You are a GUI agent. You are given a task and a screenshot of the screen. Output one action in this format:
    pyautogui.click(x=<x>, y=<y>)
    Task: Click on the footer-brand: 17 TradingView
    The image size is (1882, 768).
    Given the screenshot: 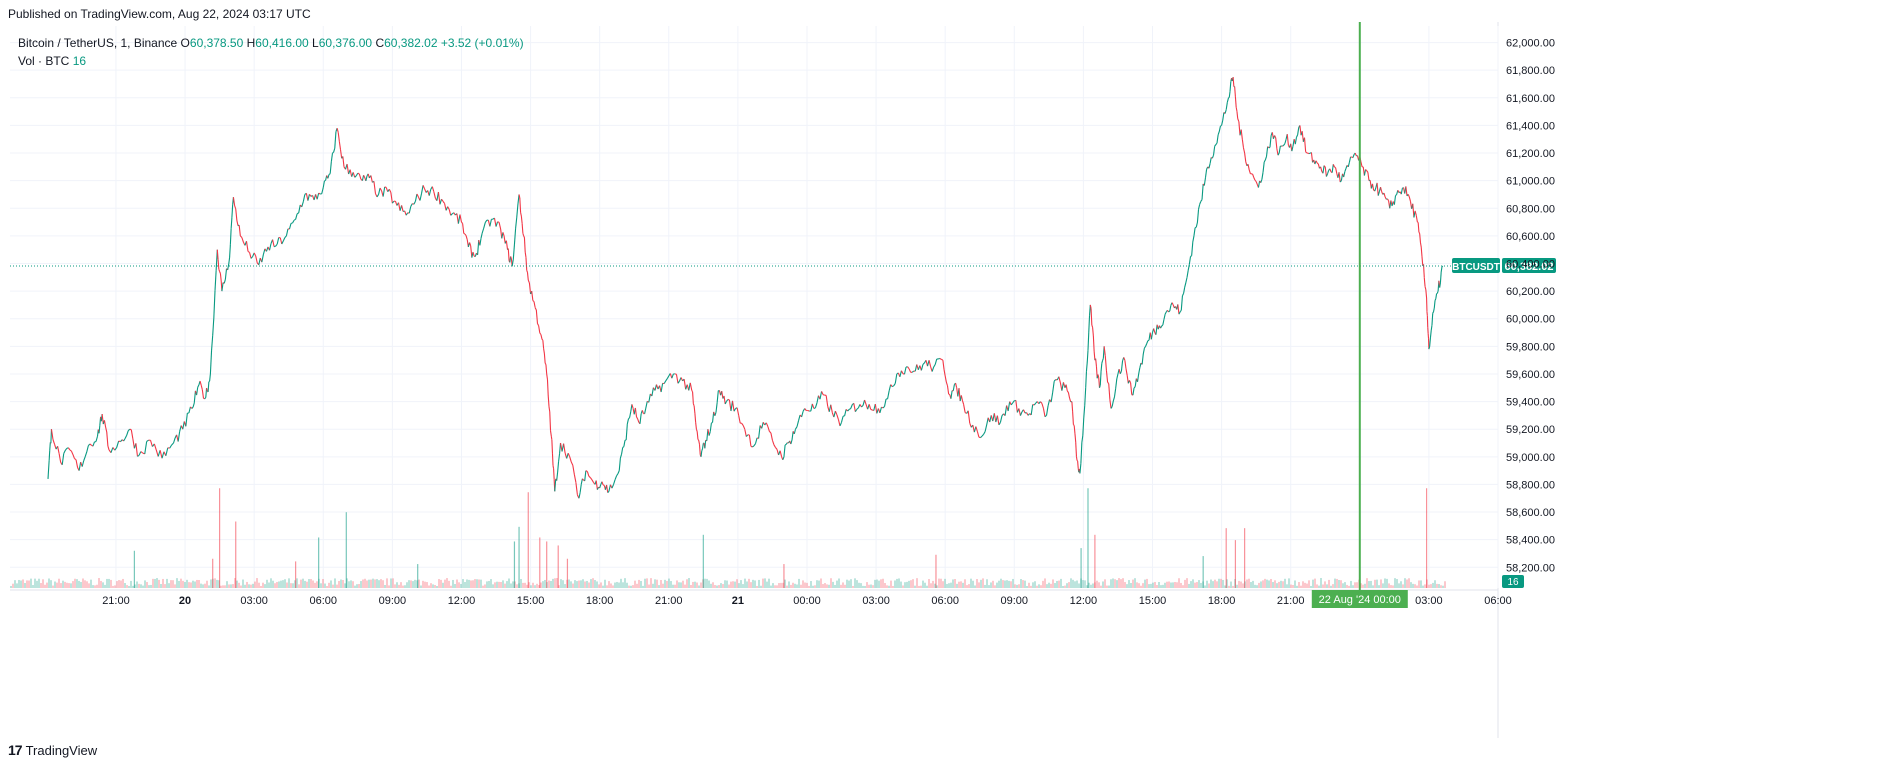 What is the action you would take?
    pyautogui.click(x=52, y=750)
    